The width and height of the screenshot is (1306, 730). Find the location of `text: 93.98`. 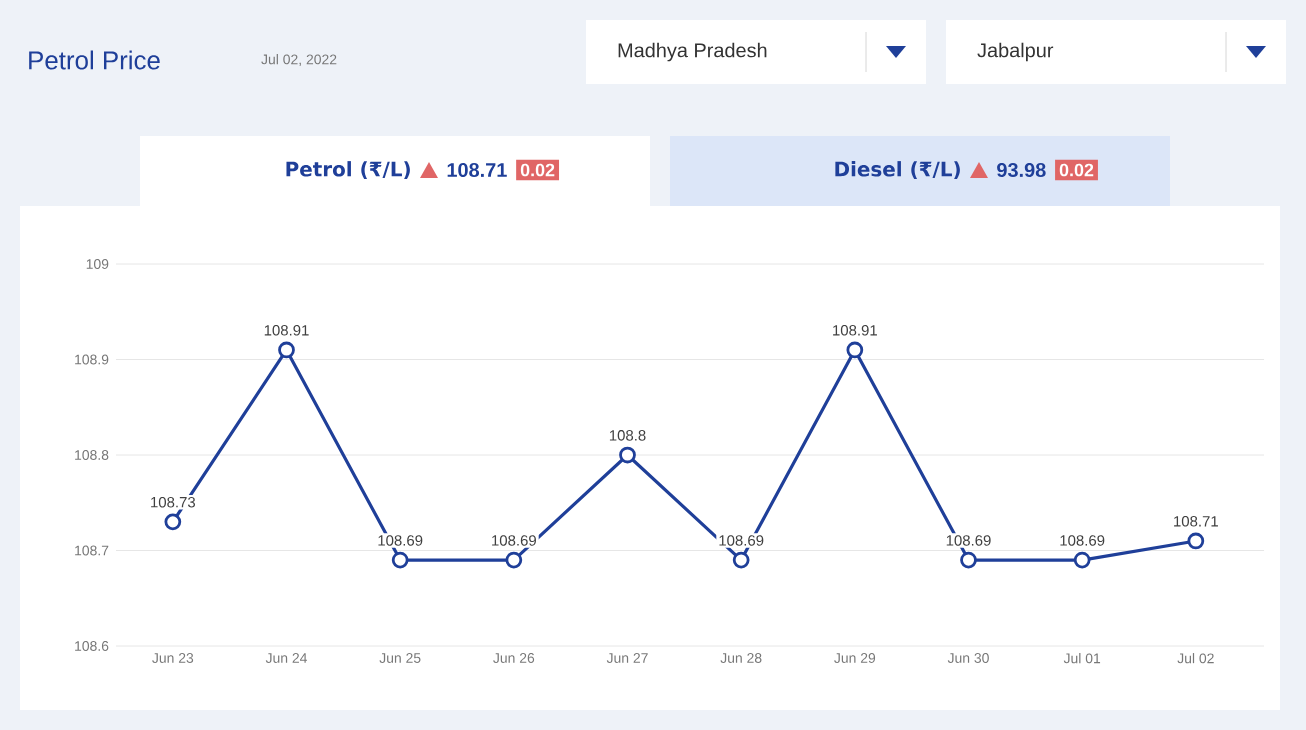

text: 93.98 is located at coordinates (1021, 170).